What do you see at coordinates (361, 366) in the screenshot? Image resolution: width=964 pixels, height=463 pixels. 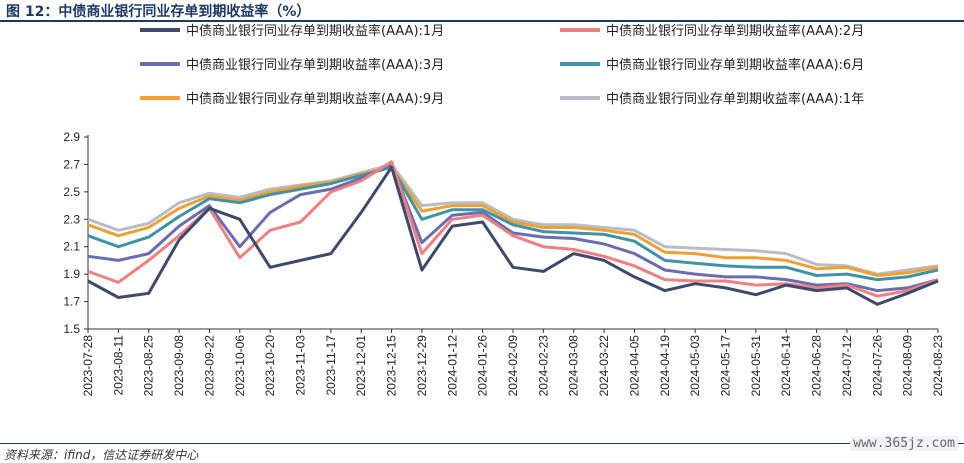 I see `x-tick-label: 2023-12-01` at bounding box center [361, 366].